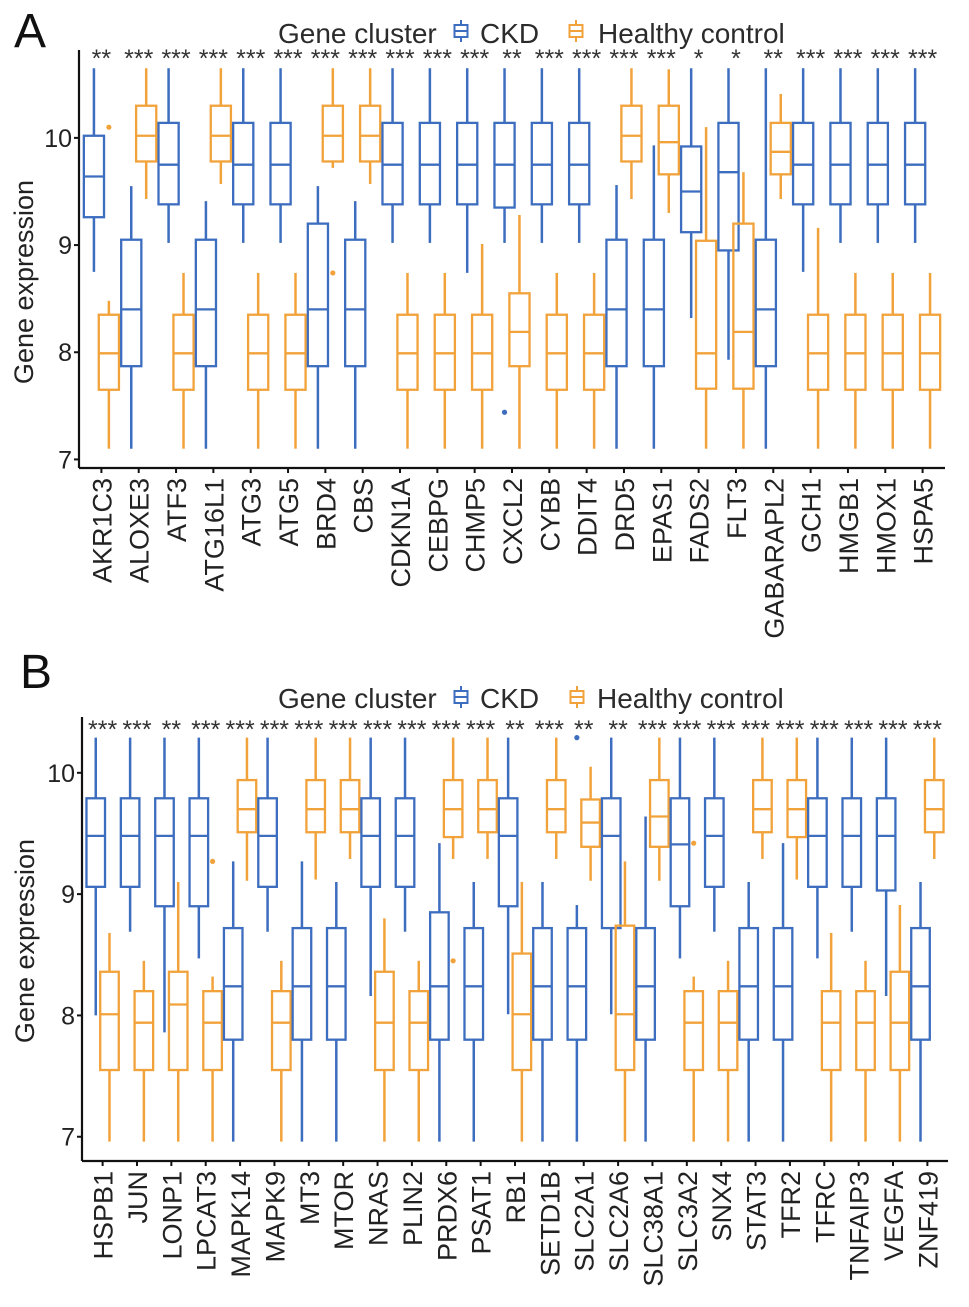 The image size is (969, 1307). What do you see at coordinates (384, 1030) in the screenshot?
I see `boxplot-healthy-control-nras` at bounding box center [384, 1030].